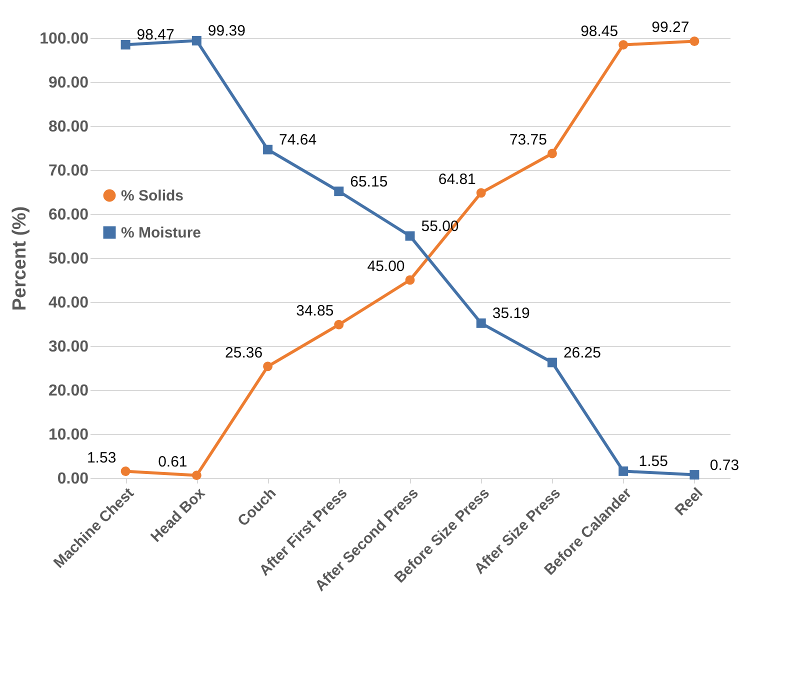 Image resolution: width=796 pixels, height=683 pixels. Describe the element at coordinates (369, 181) in the screenshot. I see `data-label: 65.15` at that location.